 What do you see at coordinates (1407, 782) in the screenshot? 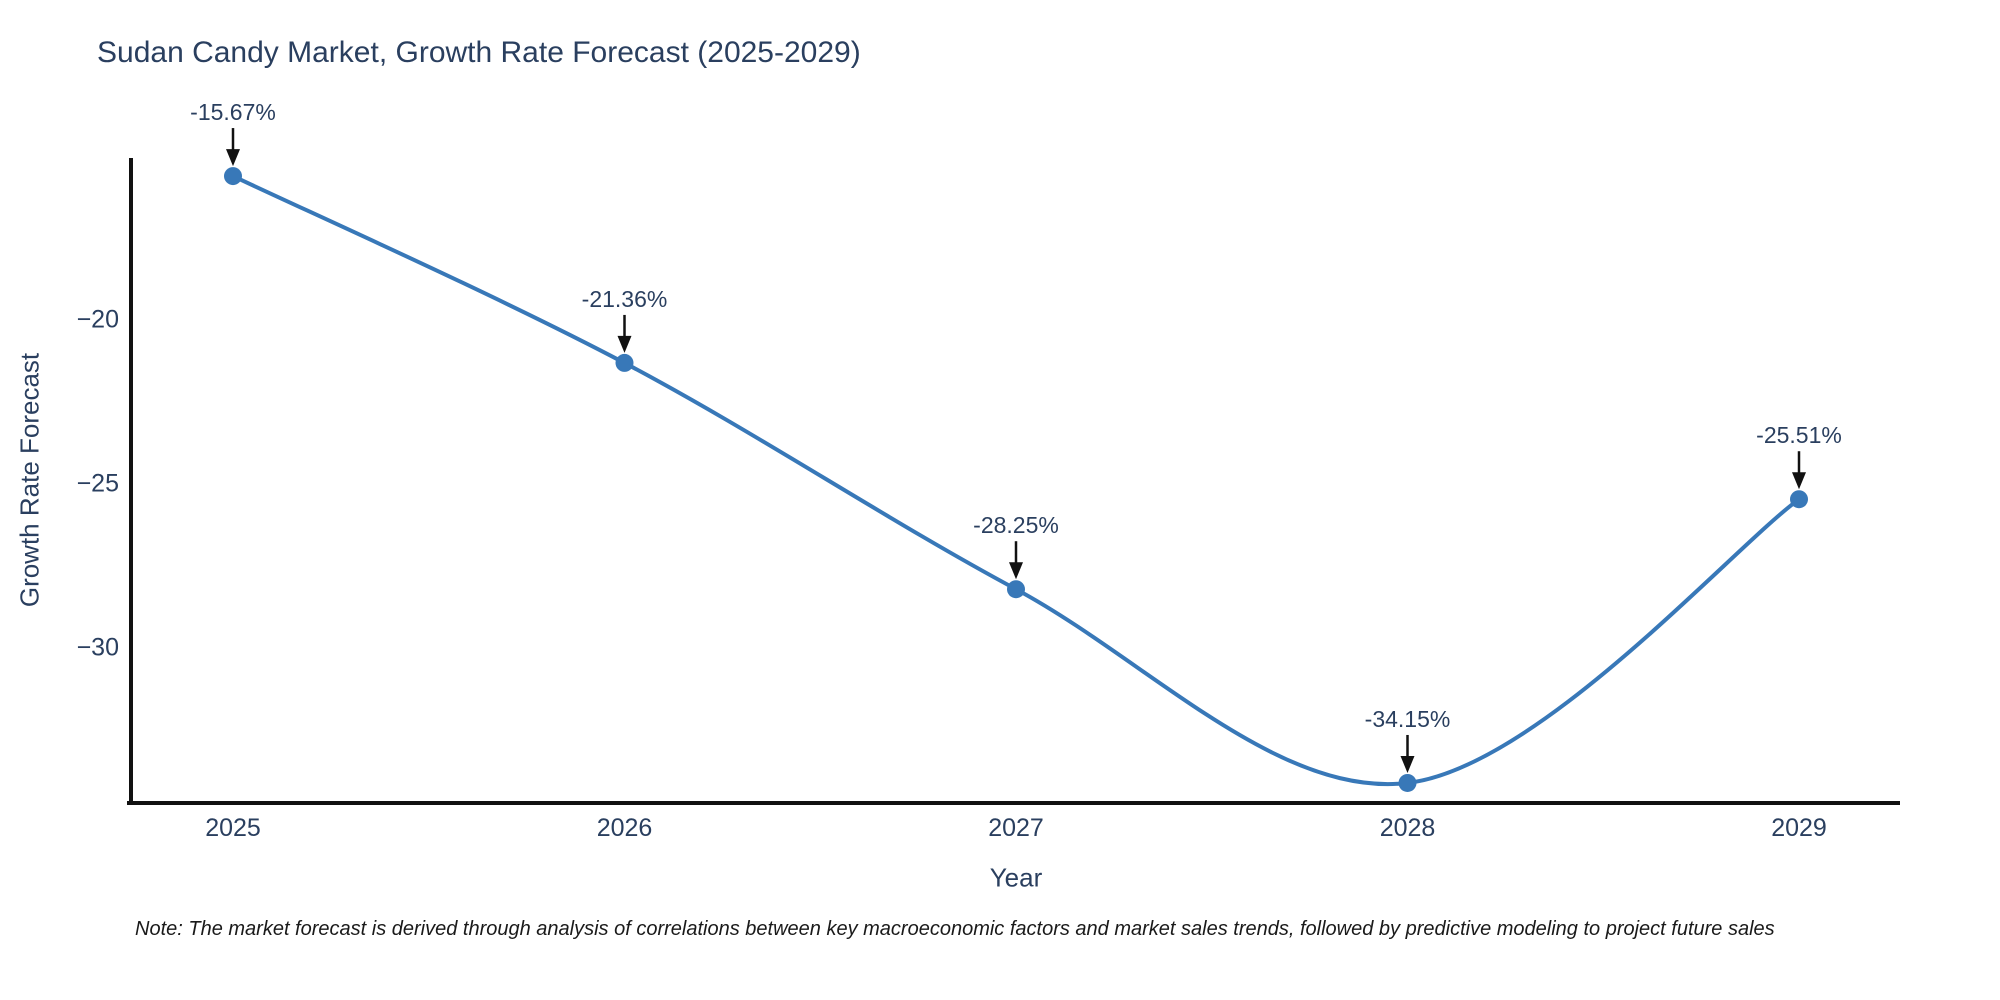
I see `data-point-2028` at bounding box center [1407, 782].